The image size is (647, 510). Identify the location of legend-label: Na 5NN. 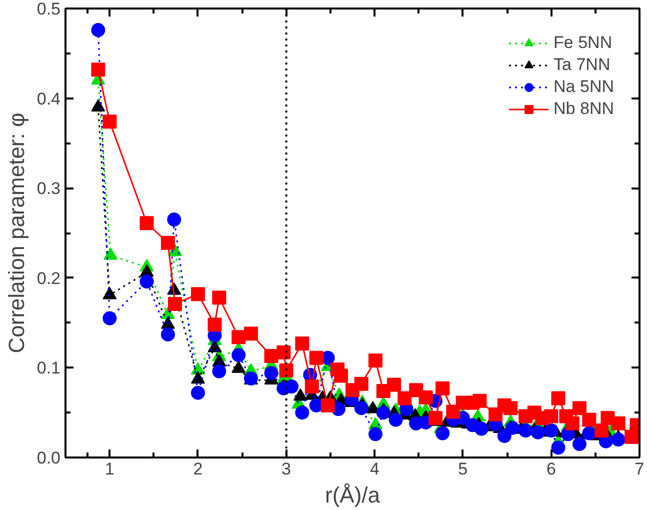
(584, 87).